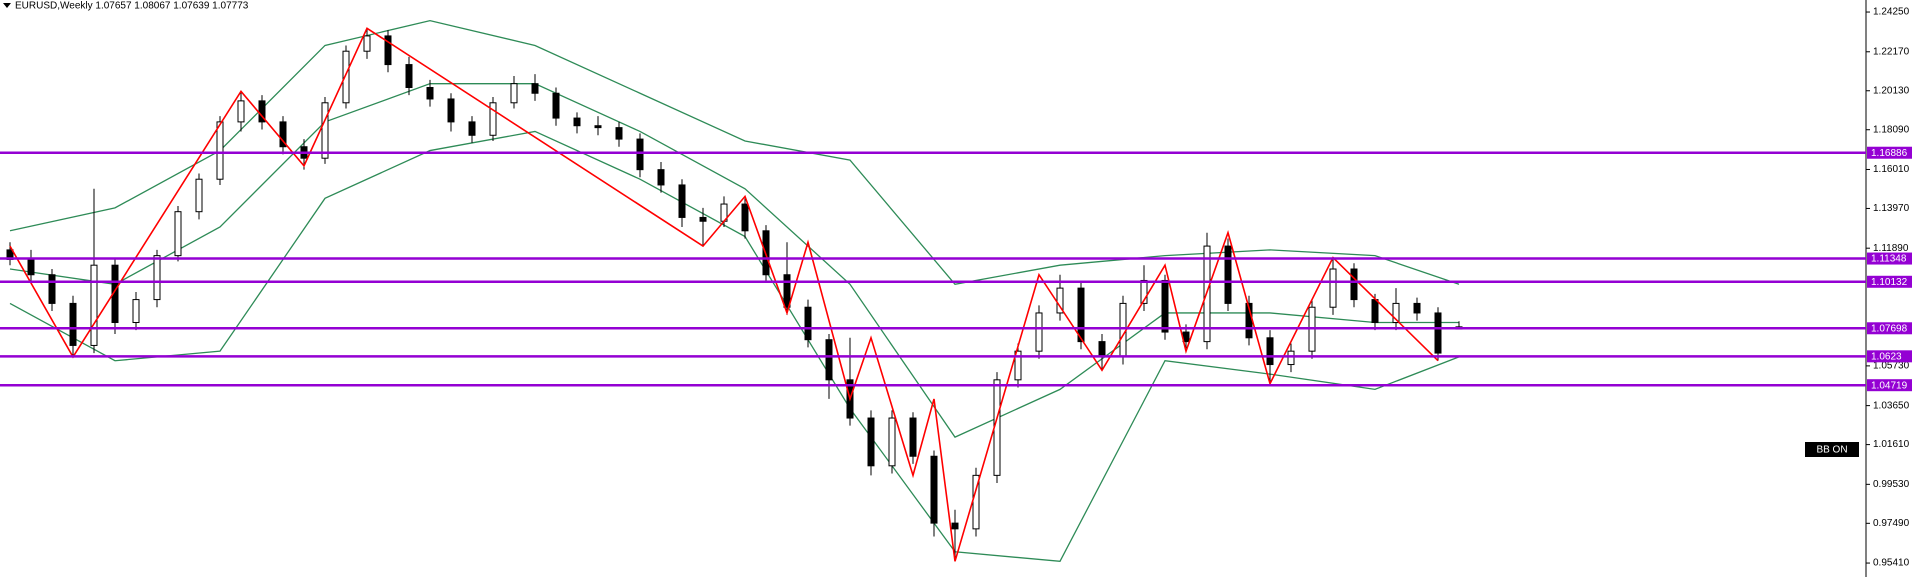  Describe the element at coordinates (1886, 356) in the screenshot. I see `level-label: 1.0623` at that location.